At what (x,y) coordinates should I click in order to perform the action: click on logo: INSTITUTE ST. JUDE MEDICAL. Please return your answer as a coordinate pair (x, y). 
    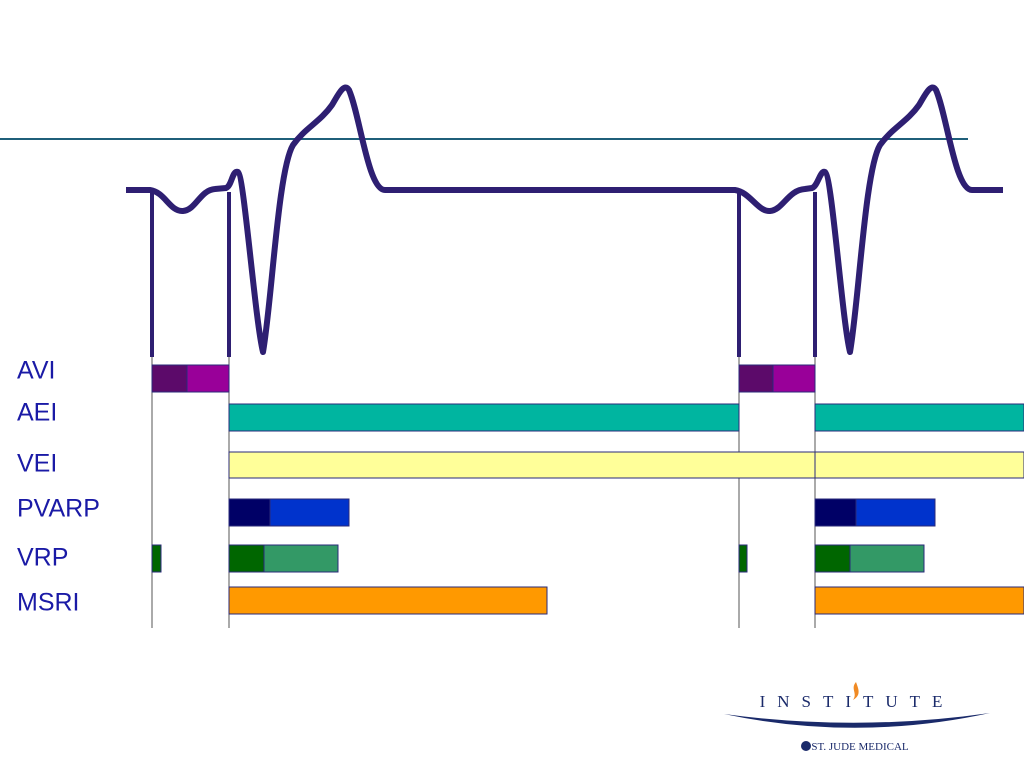
    Looking at the image, I should click on (857, 717).